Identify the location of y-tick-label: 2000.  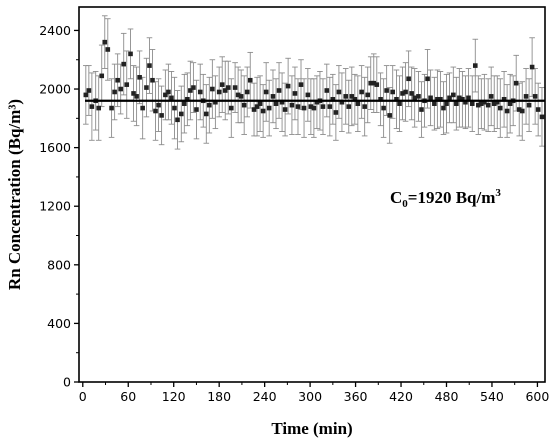
(55, 89).